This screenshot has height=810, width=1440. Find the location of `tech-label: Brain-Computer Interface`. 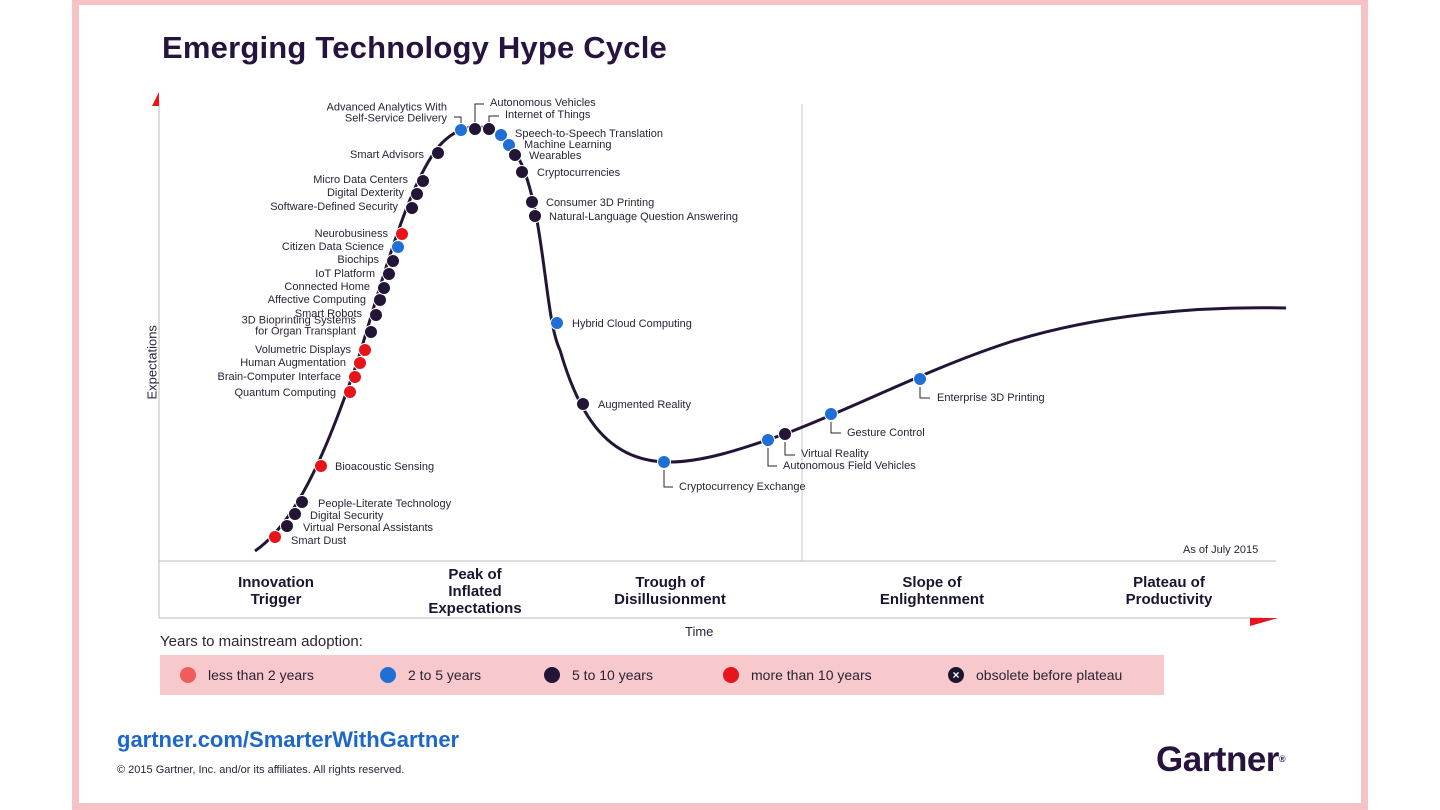

tech-label: Brain-Computer Interface is located at coordinates (280, 377).